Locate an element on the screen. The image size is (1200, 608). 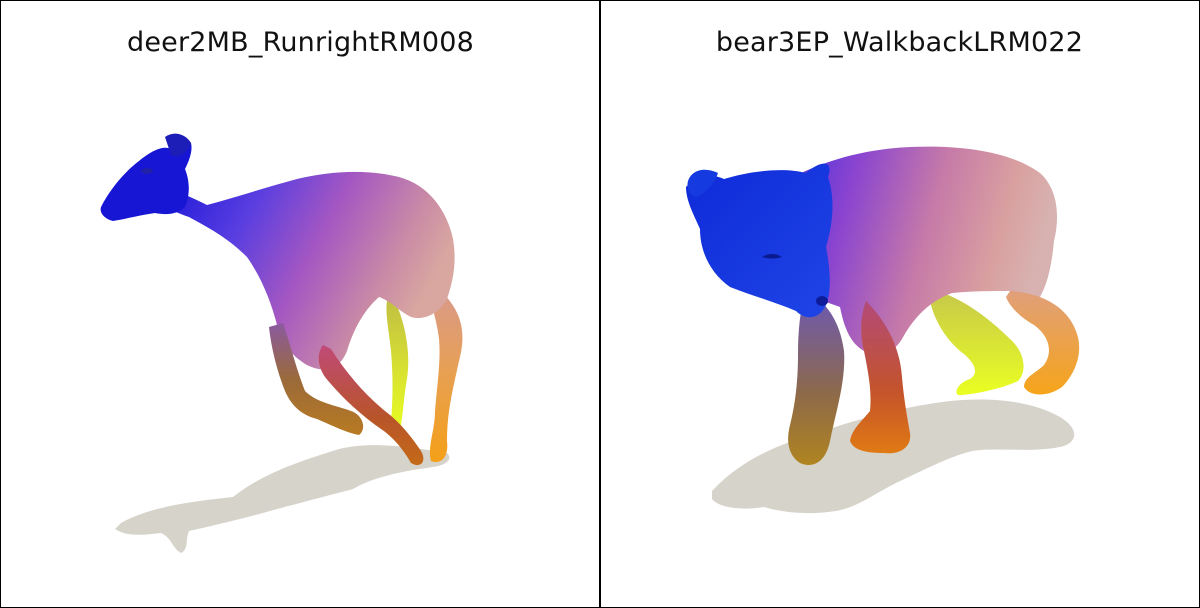
deer-head is located at coordinates (146, 180).